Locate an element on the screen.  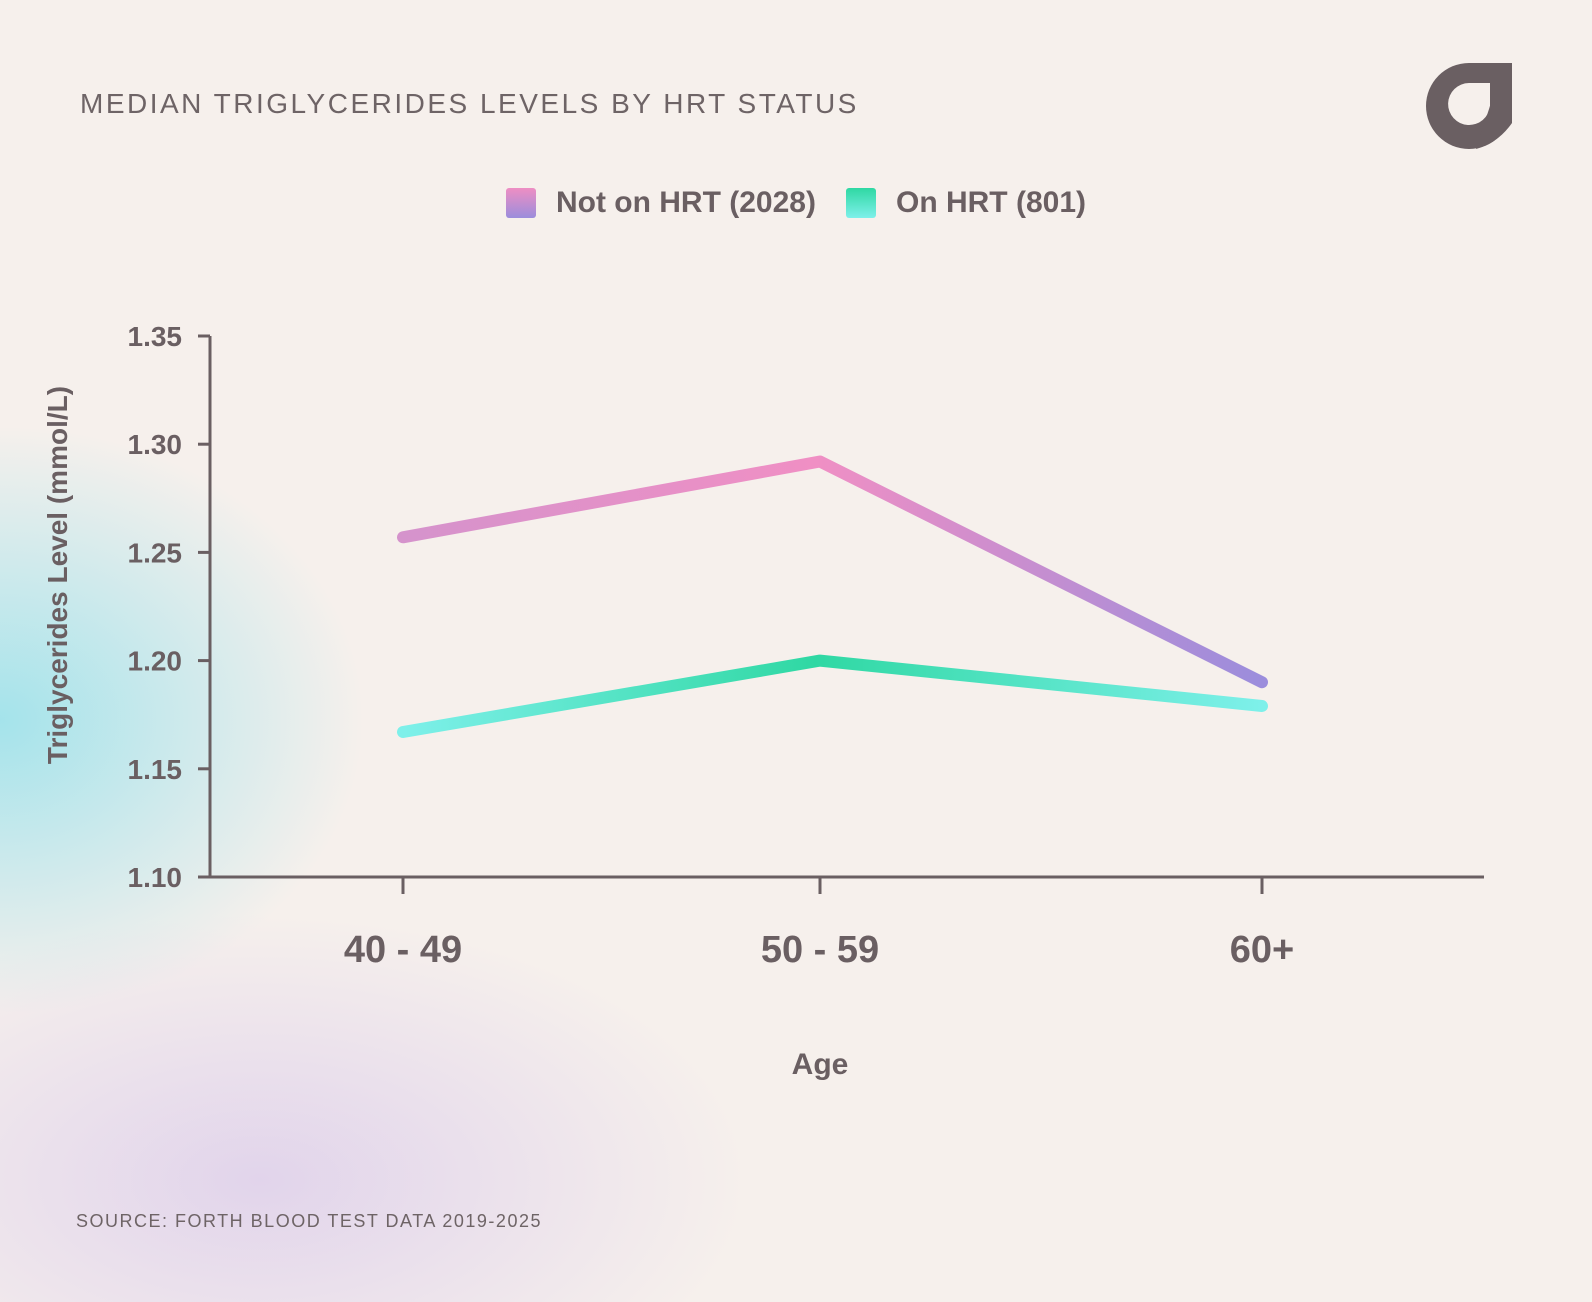
x-tick-label: 40 - 49 is located at coordinates (403, 950).